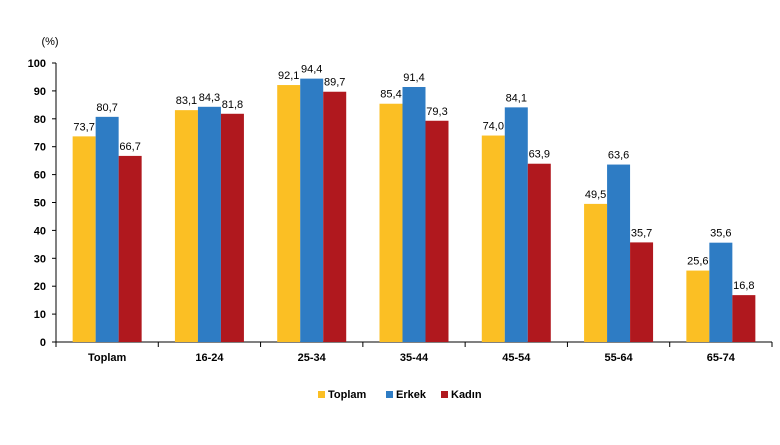 This screenshot has width=780, height=445. I want to click on bar-toplam-toplam, so click(84, 239).